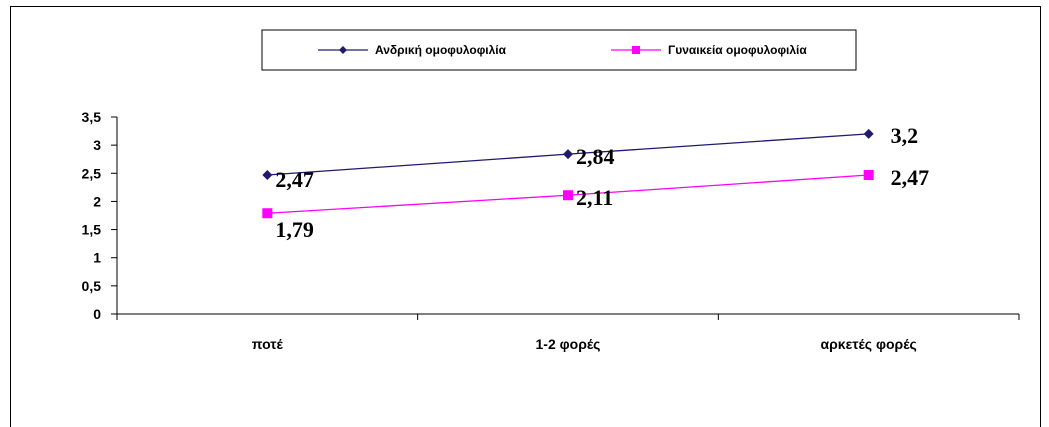 Image resolution: width=1049 pixels, height=427 pixels. I want to click on y-tick-label: 0, so click(97, 314).